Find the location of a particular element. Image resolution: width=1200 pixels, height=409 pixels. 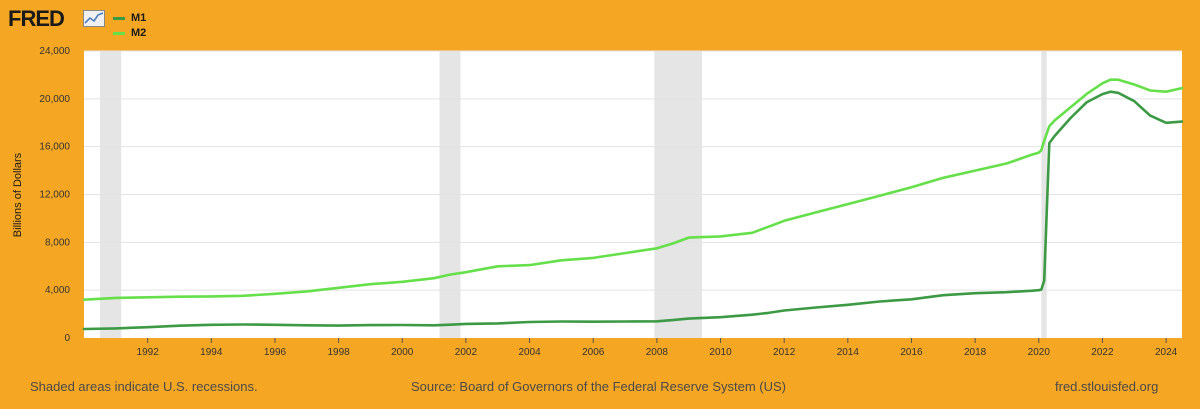

y-tick-label: 8,000 is located at coordinates (57, 242).